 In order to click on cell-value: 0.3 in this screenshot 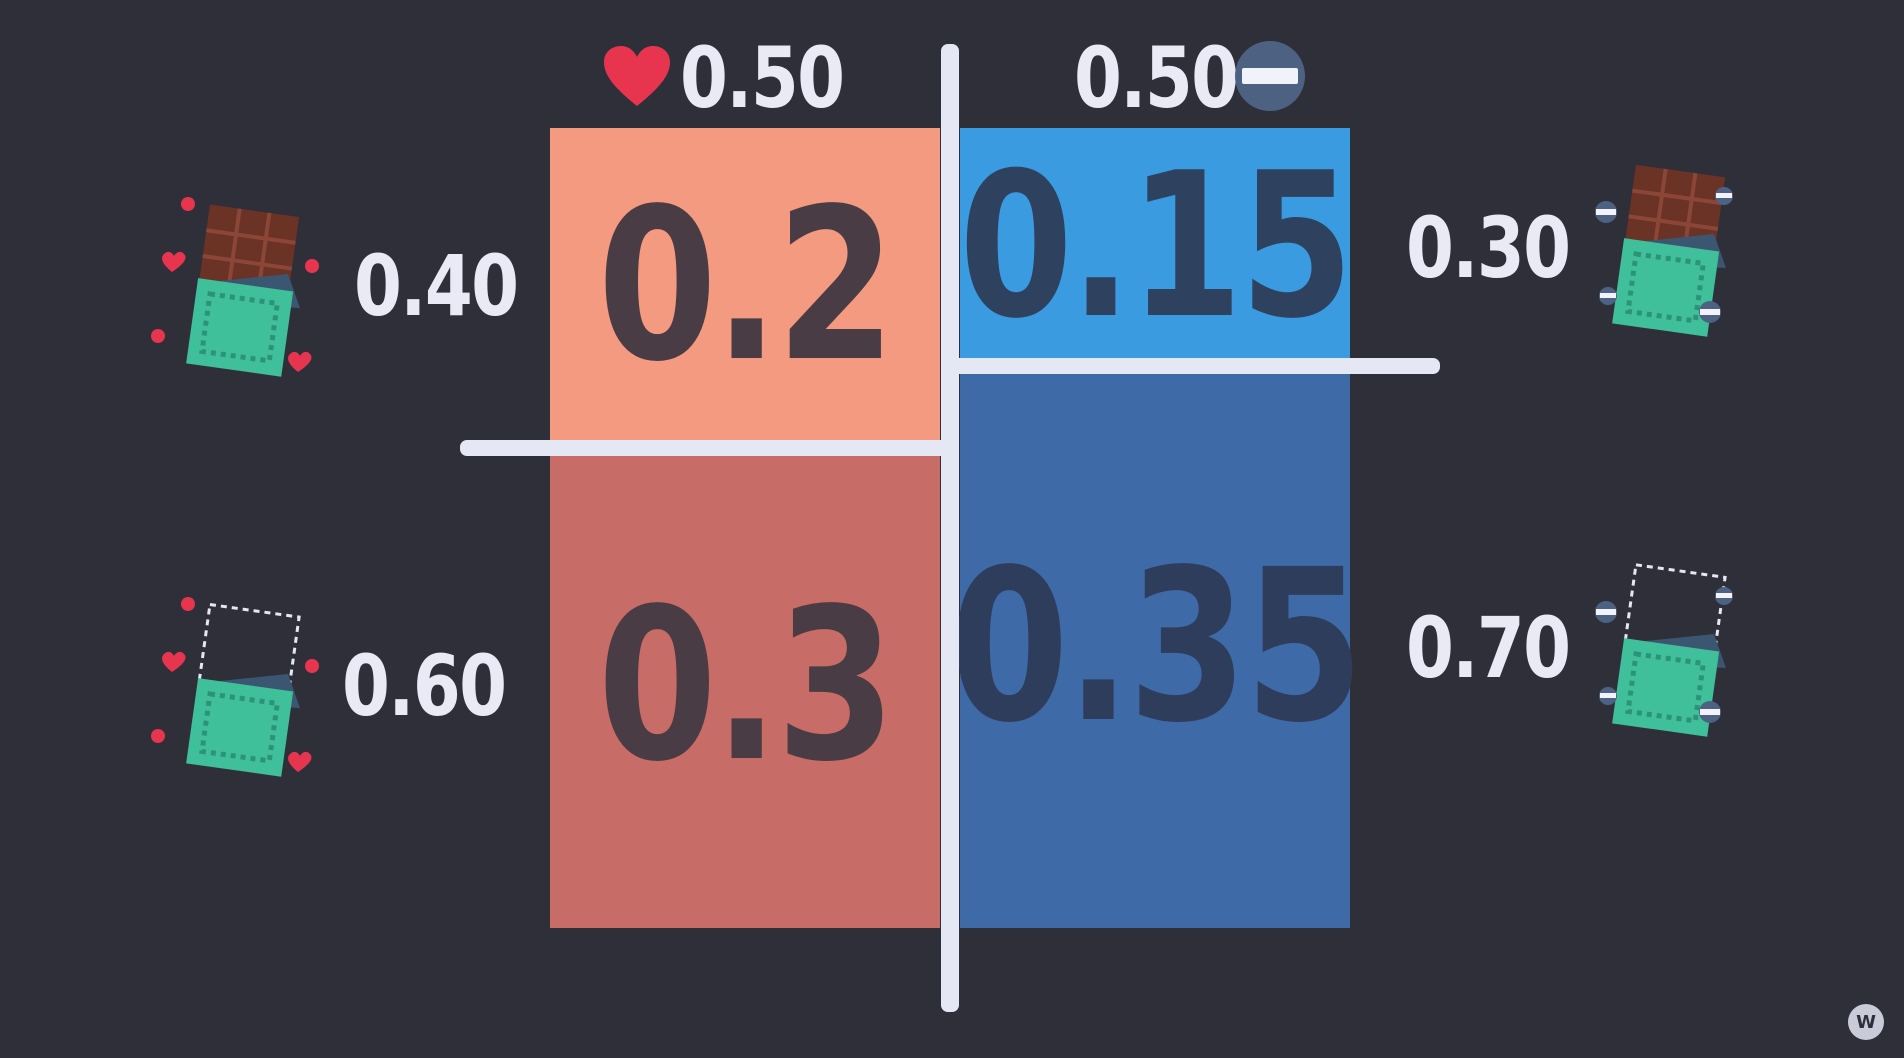, I will do `click(746, 685)`.